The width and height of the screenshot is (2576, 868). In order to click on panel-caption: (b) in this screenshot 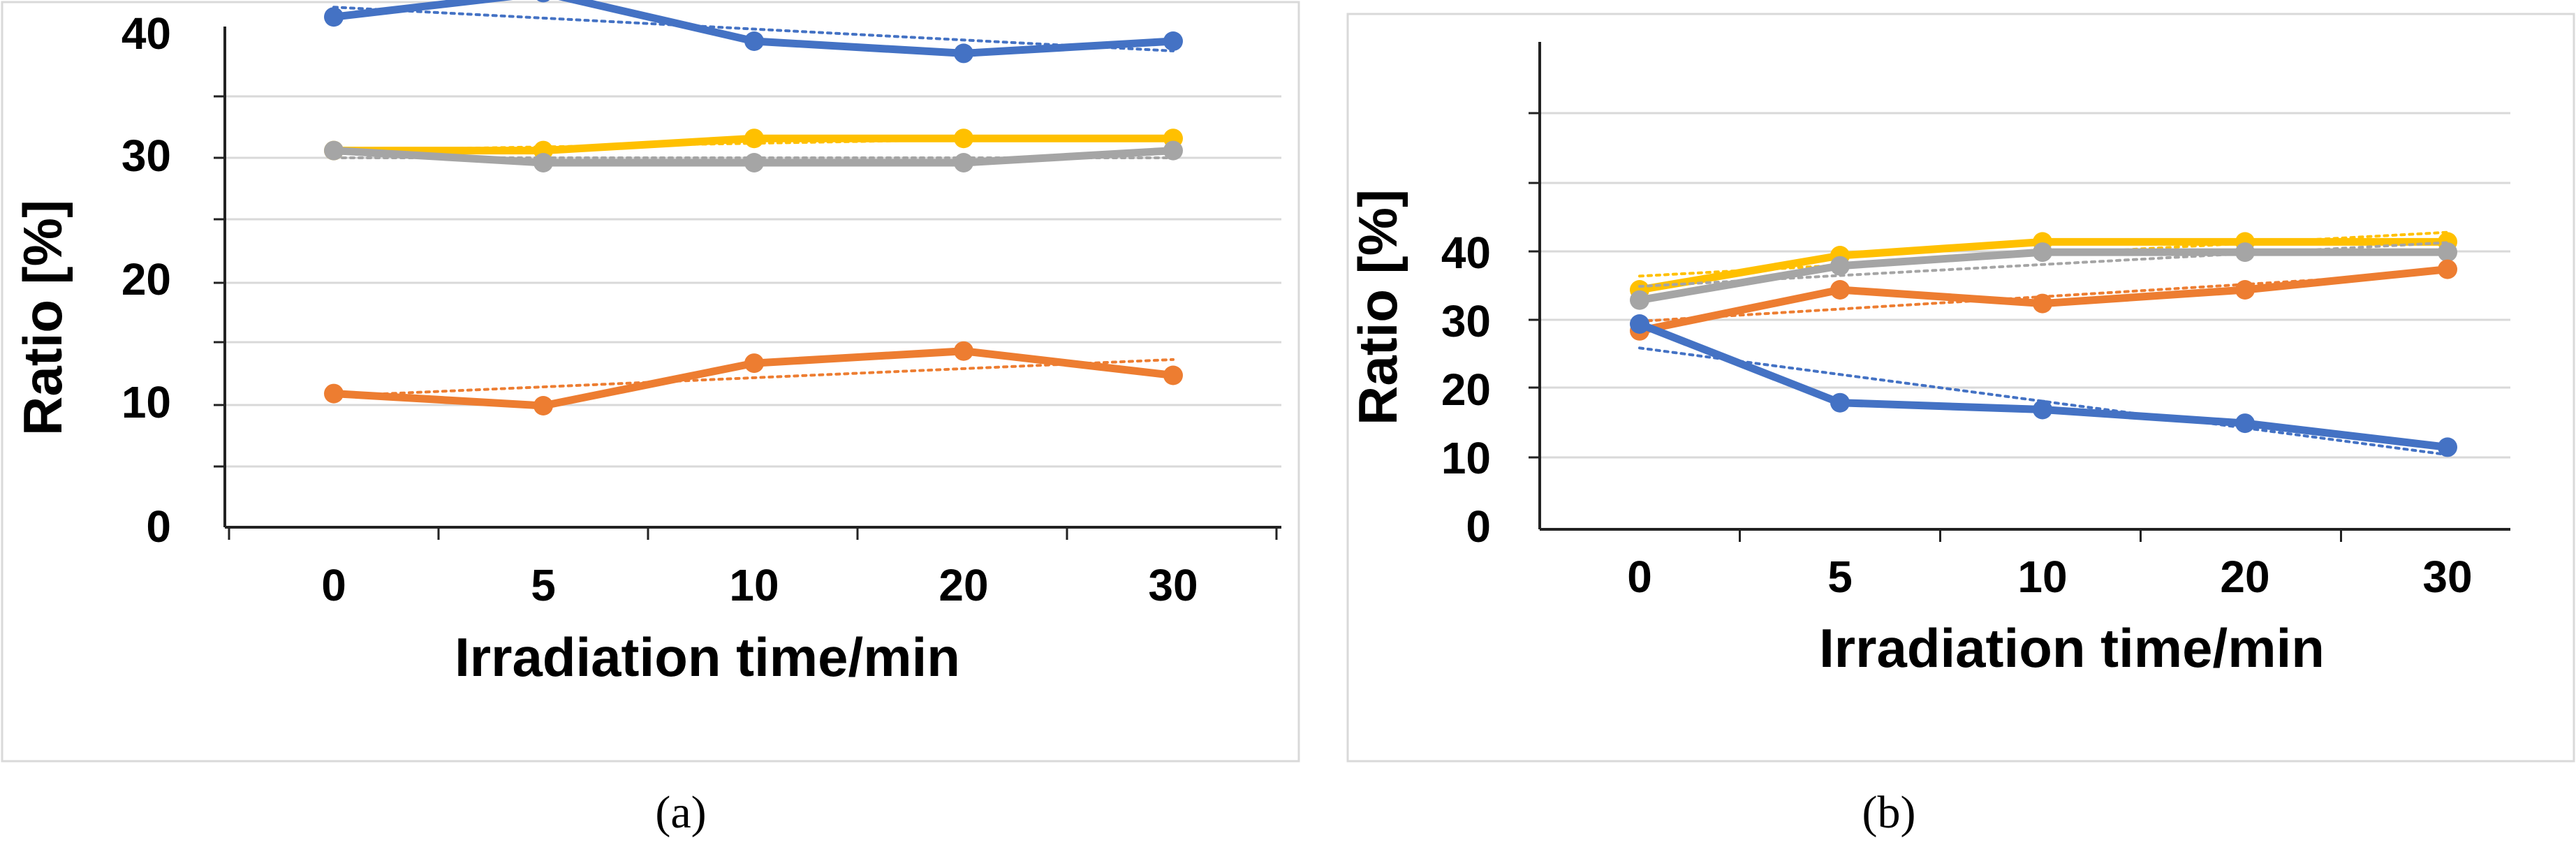, I will do `click(1889, 812)`.